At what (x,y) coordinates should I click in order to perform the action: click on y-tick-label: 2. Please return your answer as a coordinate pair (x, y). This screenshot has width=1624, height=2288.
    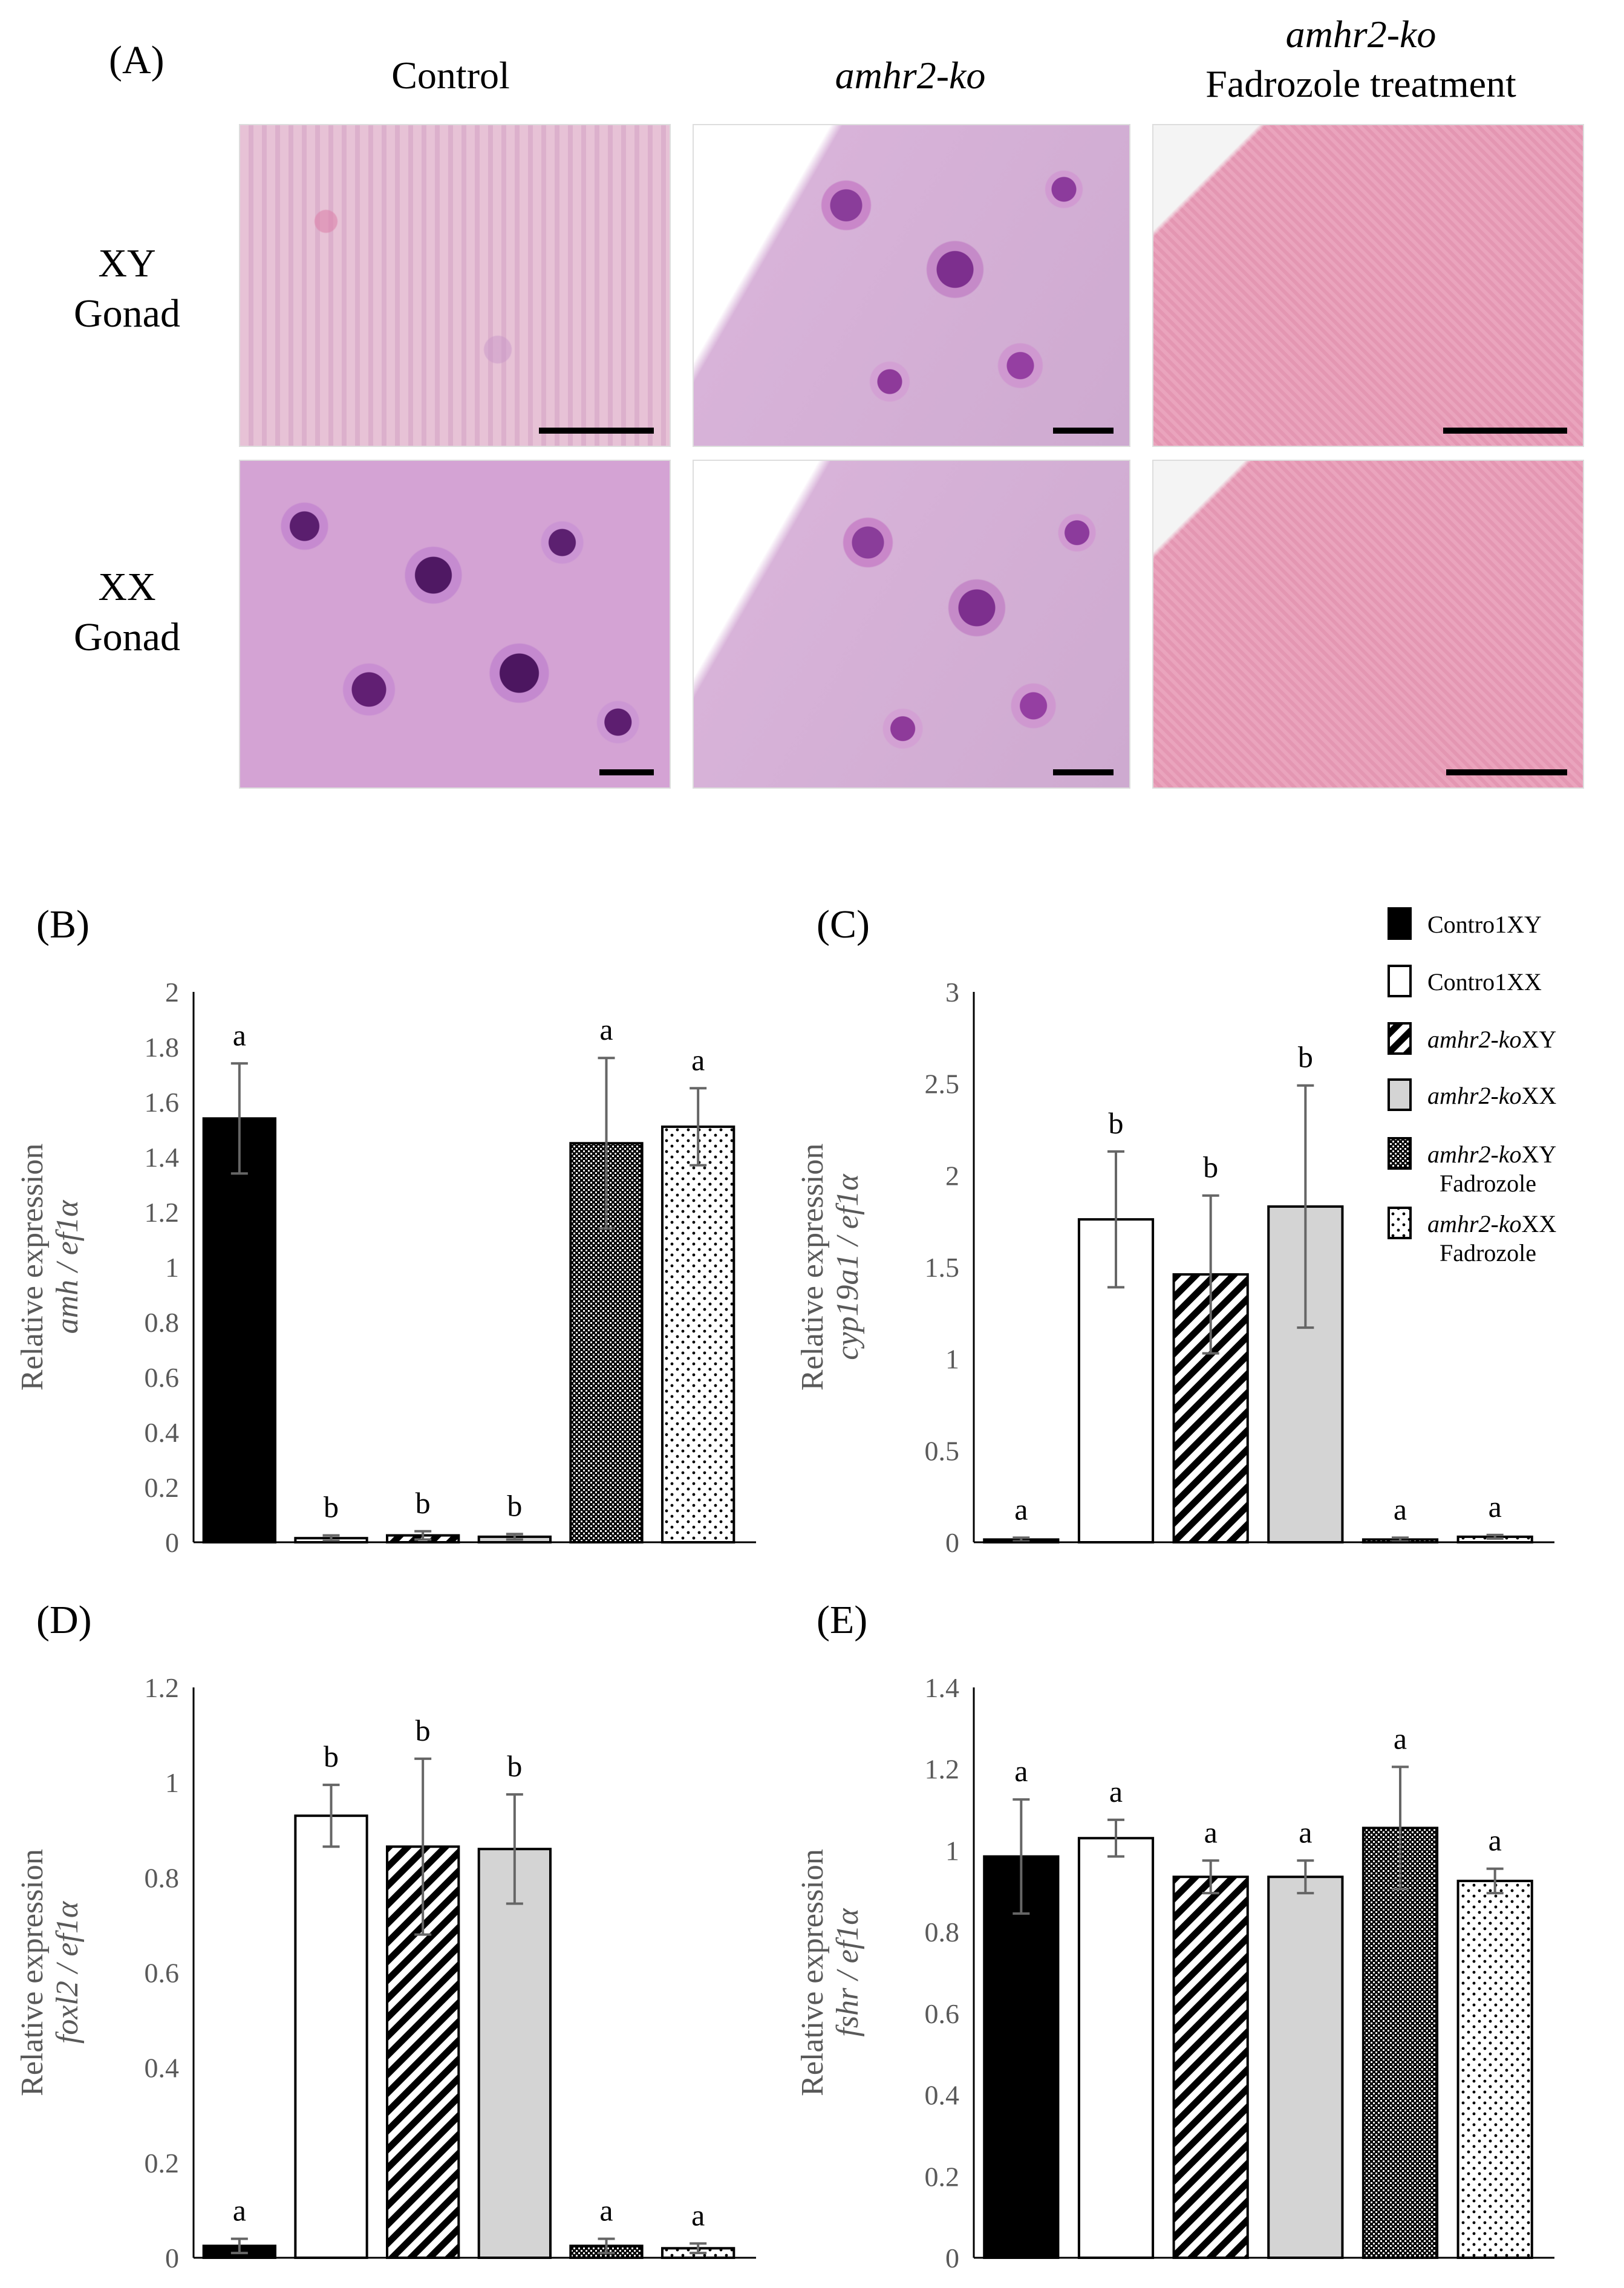
    Looking at the image, I should click on (172, 992).